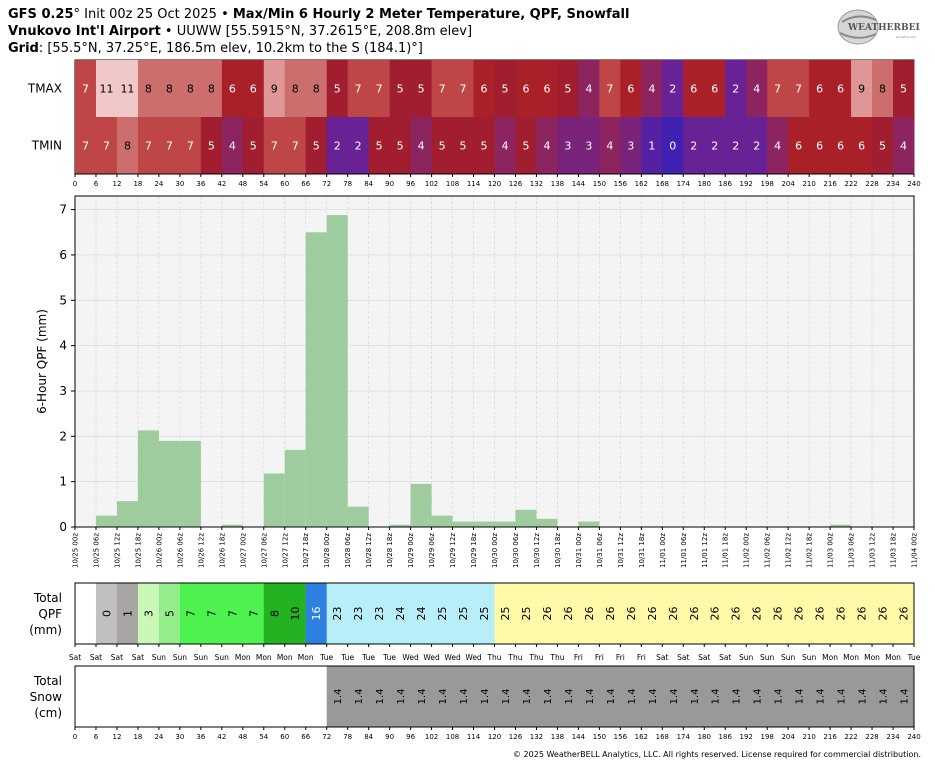 The height and width of the screenshot is (768, 935). I want to click on total-qpf-value: 5, so click(169, 613).